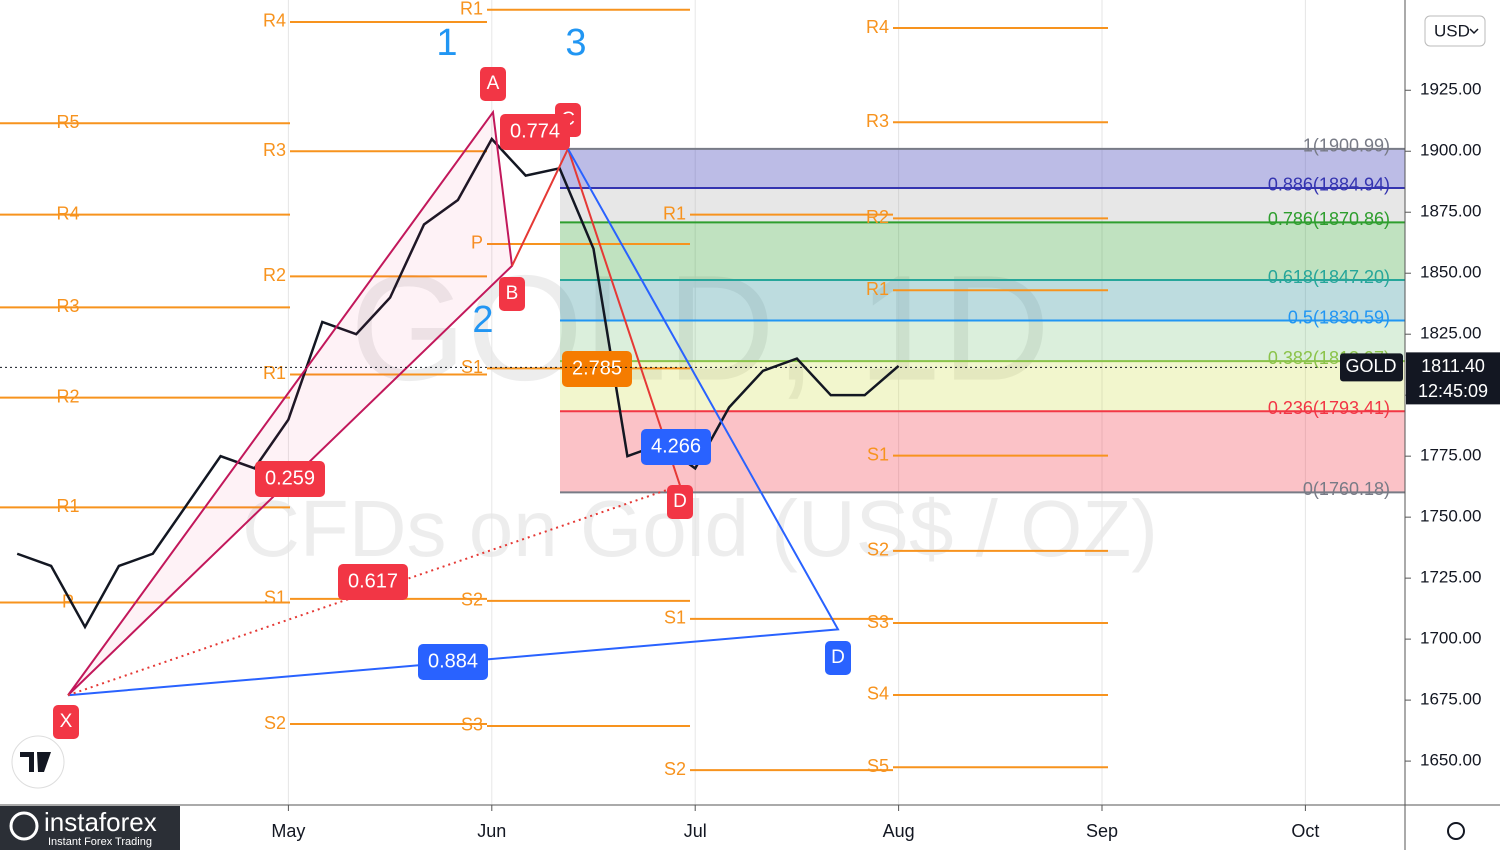  Describe the element at coordinates (575, 43) in the screenshot. I see `wave-label: 3` at that location.